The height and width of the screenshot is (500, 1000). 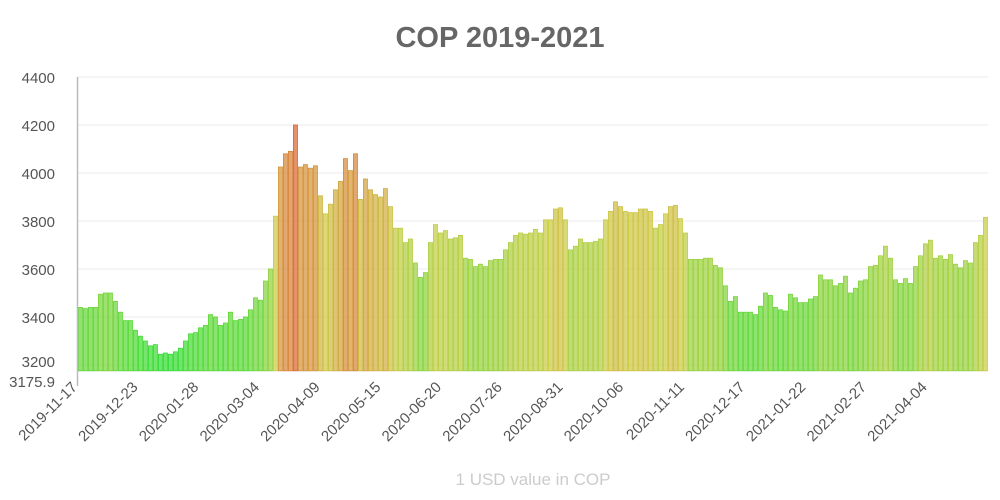 What do you see at coordinates (38, 362) in the screenshot?
I see `y-tick-label: 3200` at bounding box center [38, 362].